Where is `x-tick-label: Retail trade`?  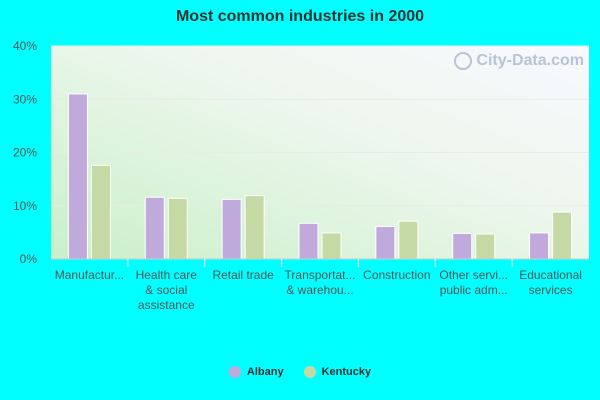
x-tick-label: Retail trade is located at coordinates (243, 275).